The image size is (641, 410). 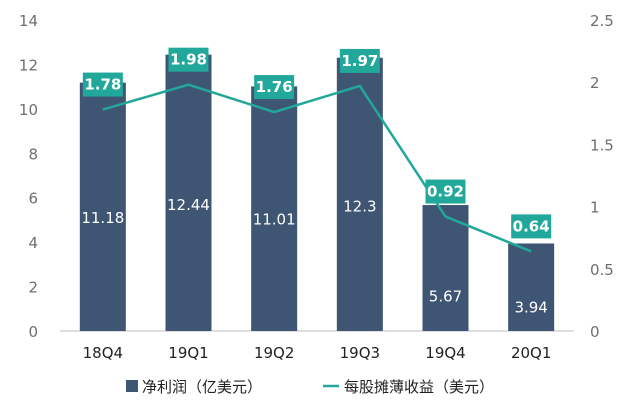 I want to click on y-left-tick-label: 4, so click(x=33, y=243).